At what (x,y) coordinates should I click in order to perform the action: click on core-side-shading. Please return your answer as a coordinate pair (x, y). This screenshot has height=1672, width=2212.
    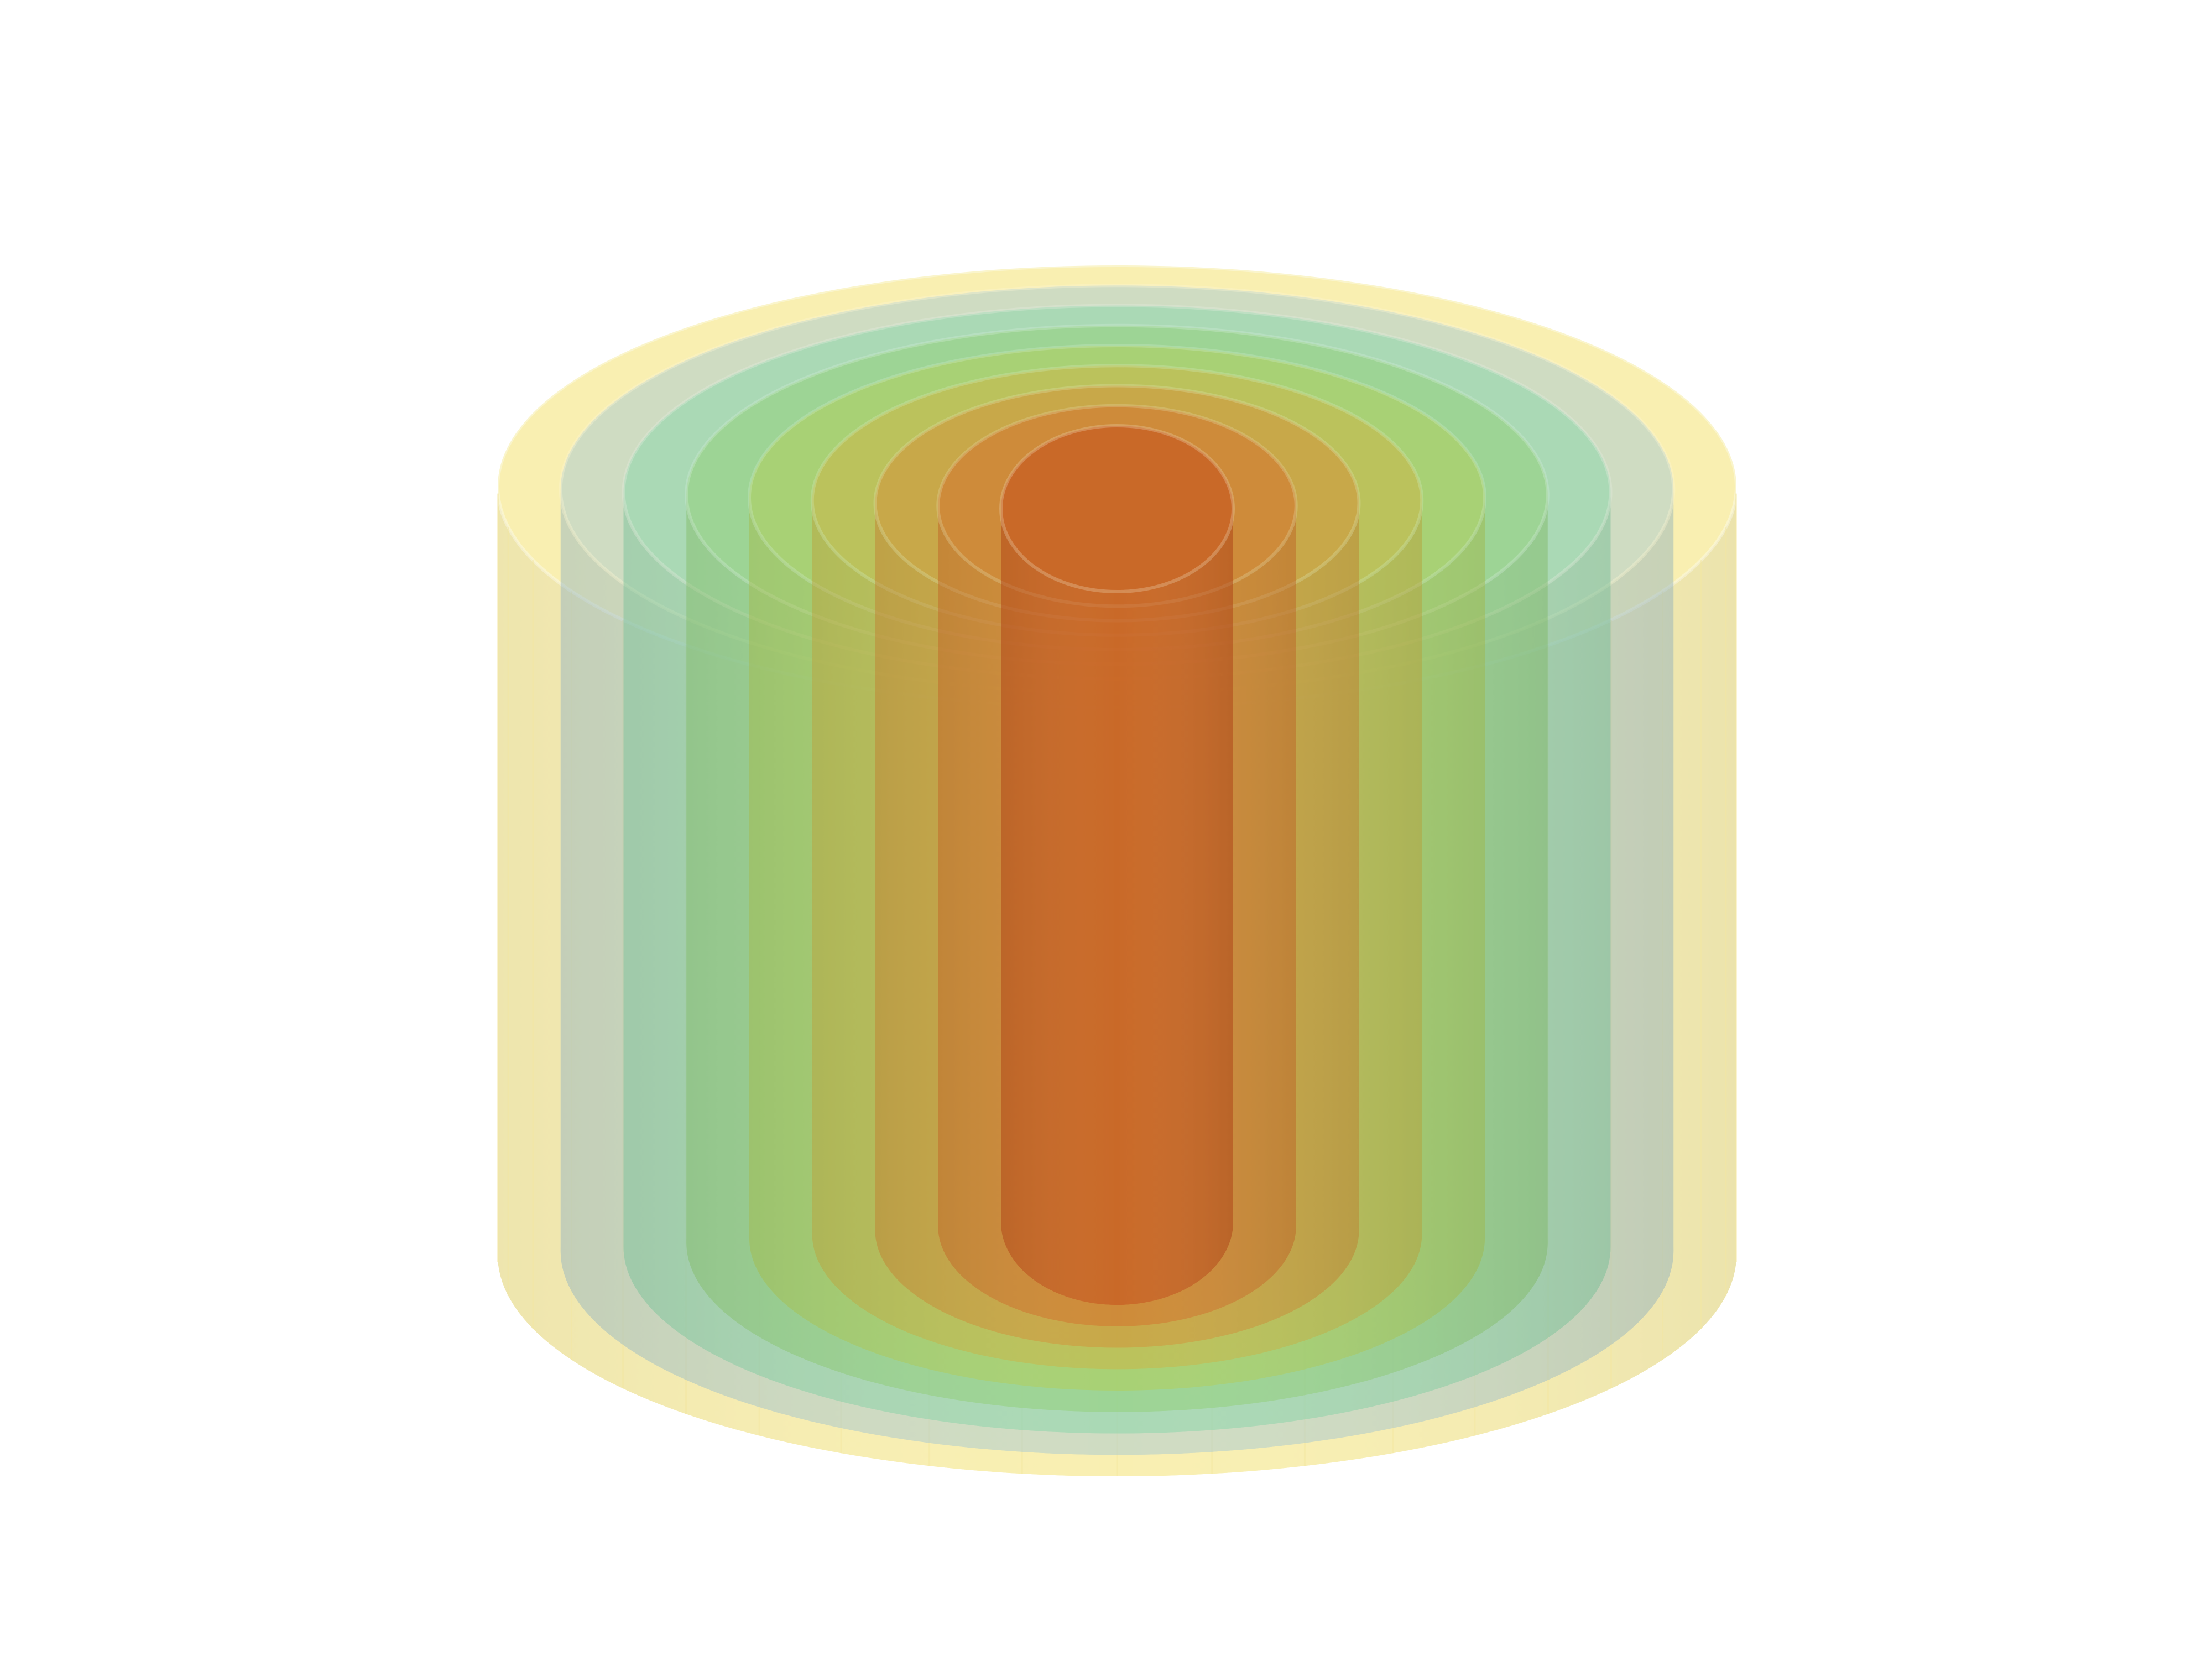
    Looking at the image, I should click on (1117, 907).